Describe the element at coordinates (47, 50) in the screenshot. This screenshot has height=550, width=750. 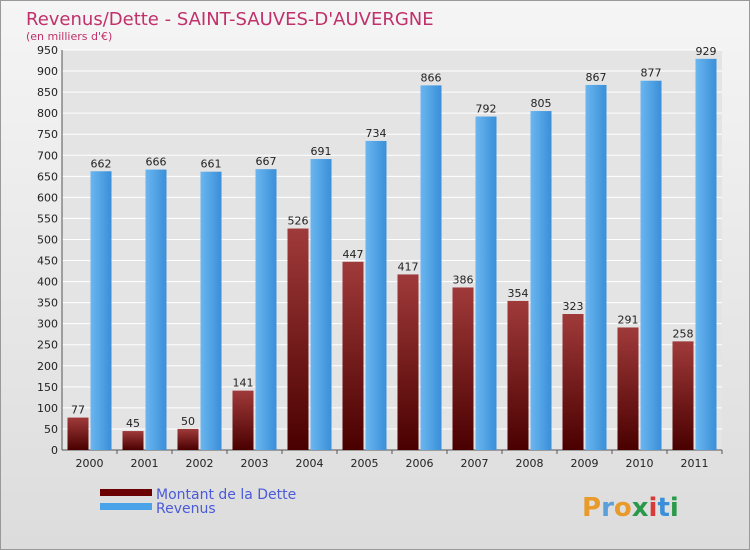
I see `y-tick-label: 950` at that location.